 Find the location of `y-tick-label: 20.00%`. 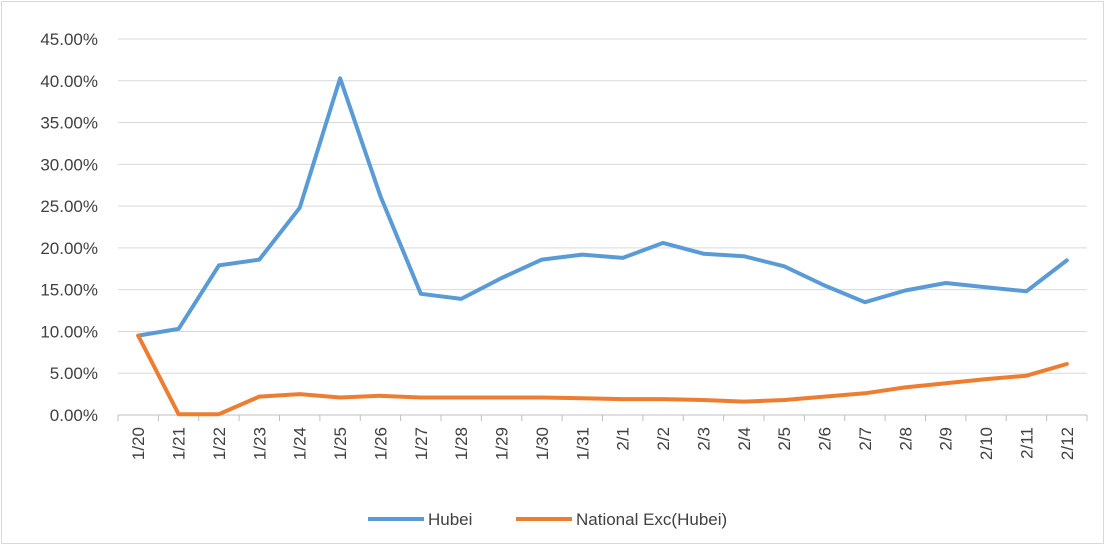

y-tick-label: 20.00% is located at coordinates (69, 248).